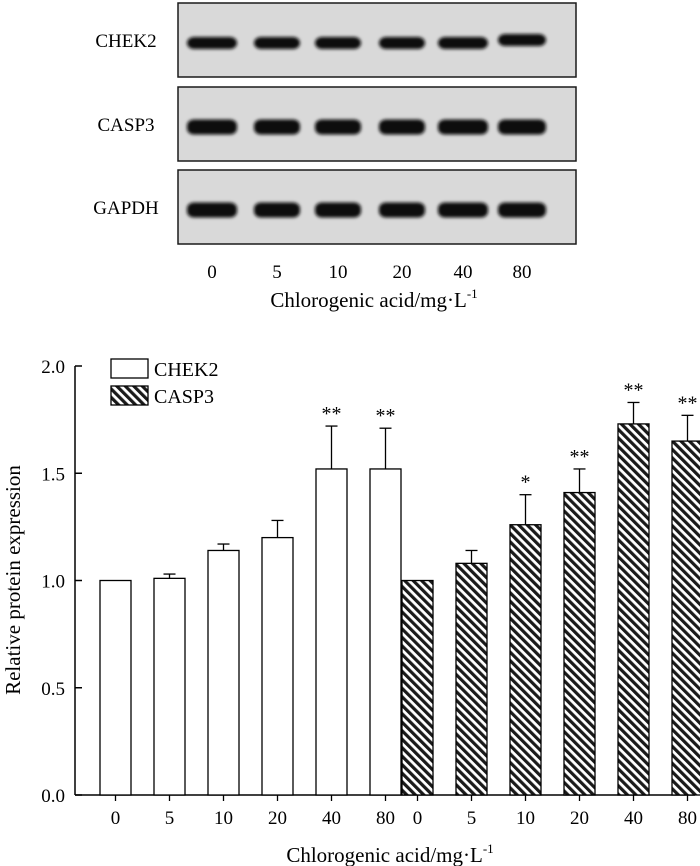  What do you see at coordinates (526, 483) in the screenshot?
I see `significance-marker: *` at bounding box center [526, 483].